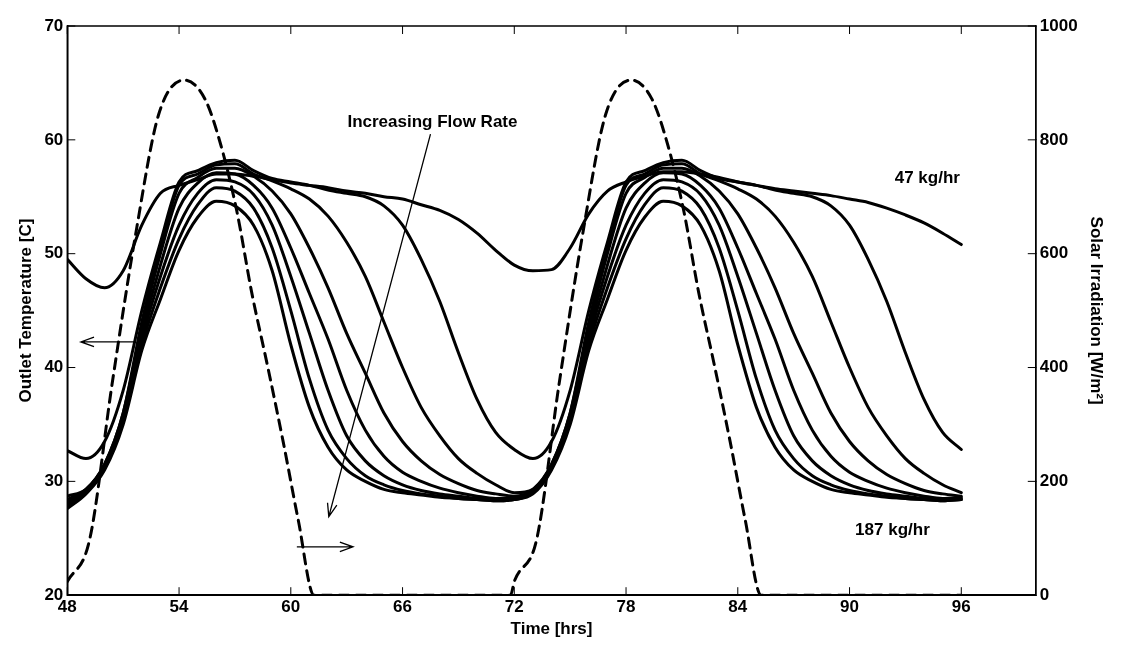 The width and height of the screenshot is (1130, 650). Describe the element at coordinates (1097, 310) in the screenshot. I see `y2-axis-title: Solar Irradiation [W/m²]` at that location.